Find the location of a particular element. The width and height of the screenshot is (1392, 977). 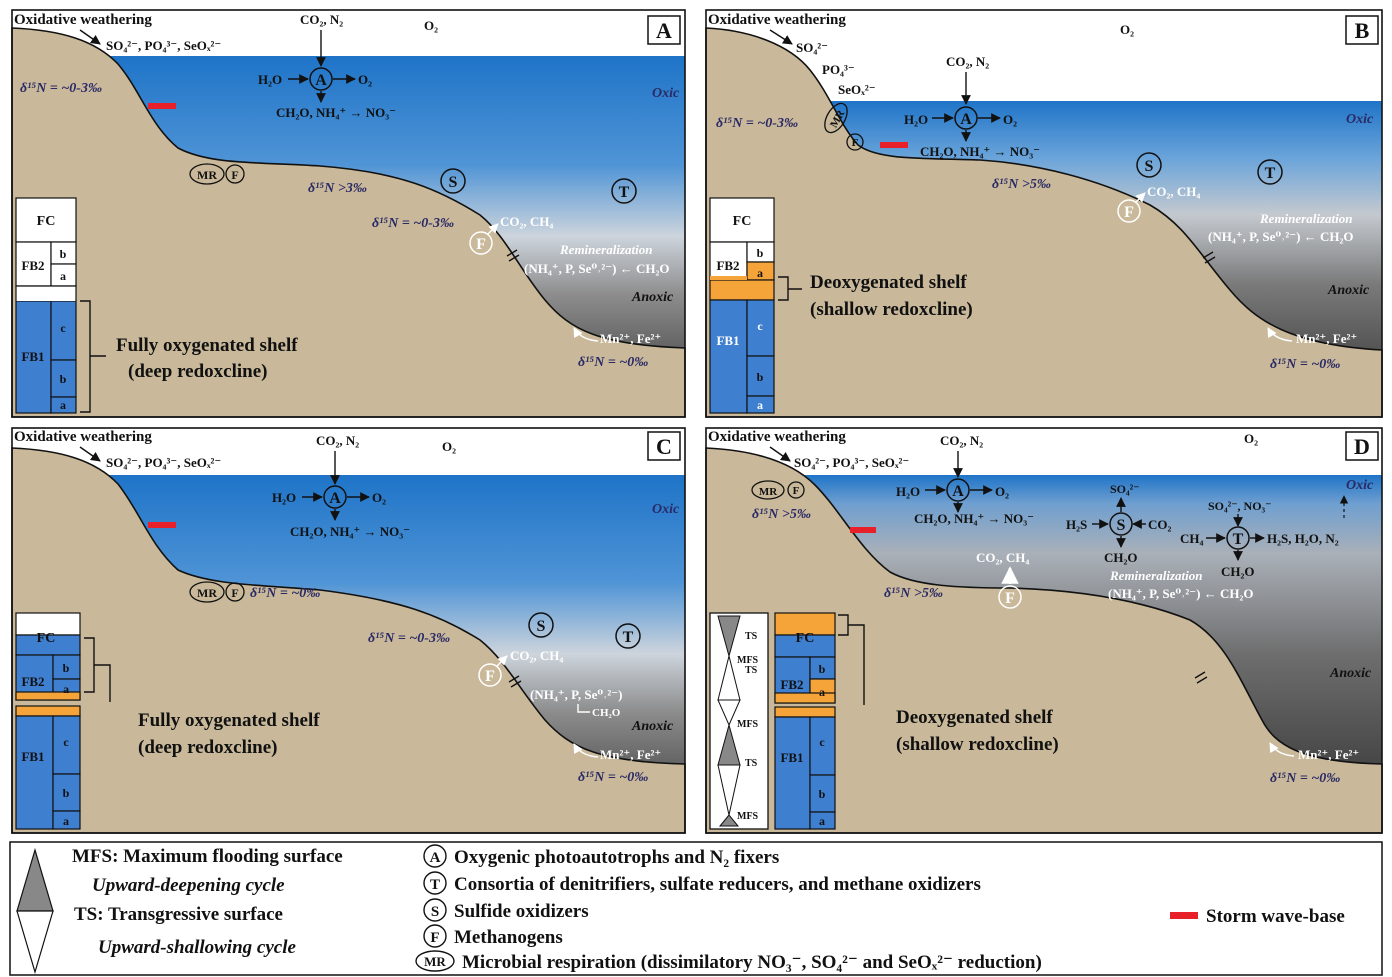

panel-c-col-fb1-c is located at coordinates (66, 745).